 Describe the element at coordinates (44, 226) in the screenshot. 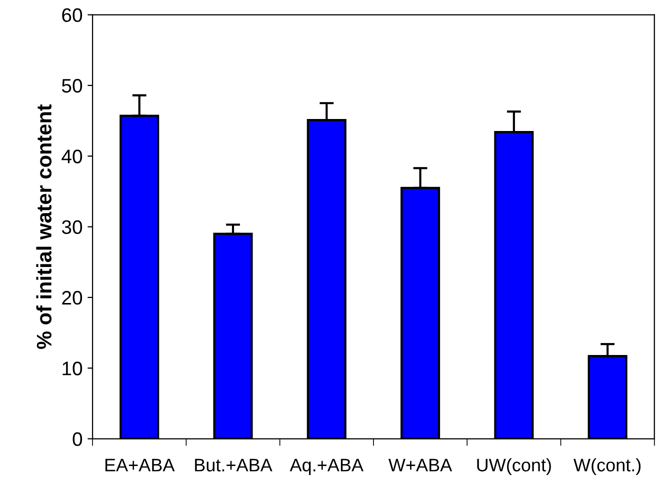

I see `y-axis-title: % of initial water content` at that location.